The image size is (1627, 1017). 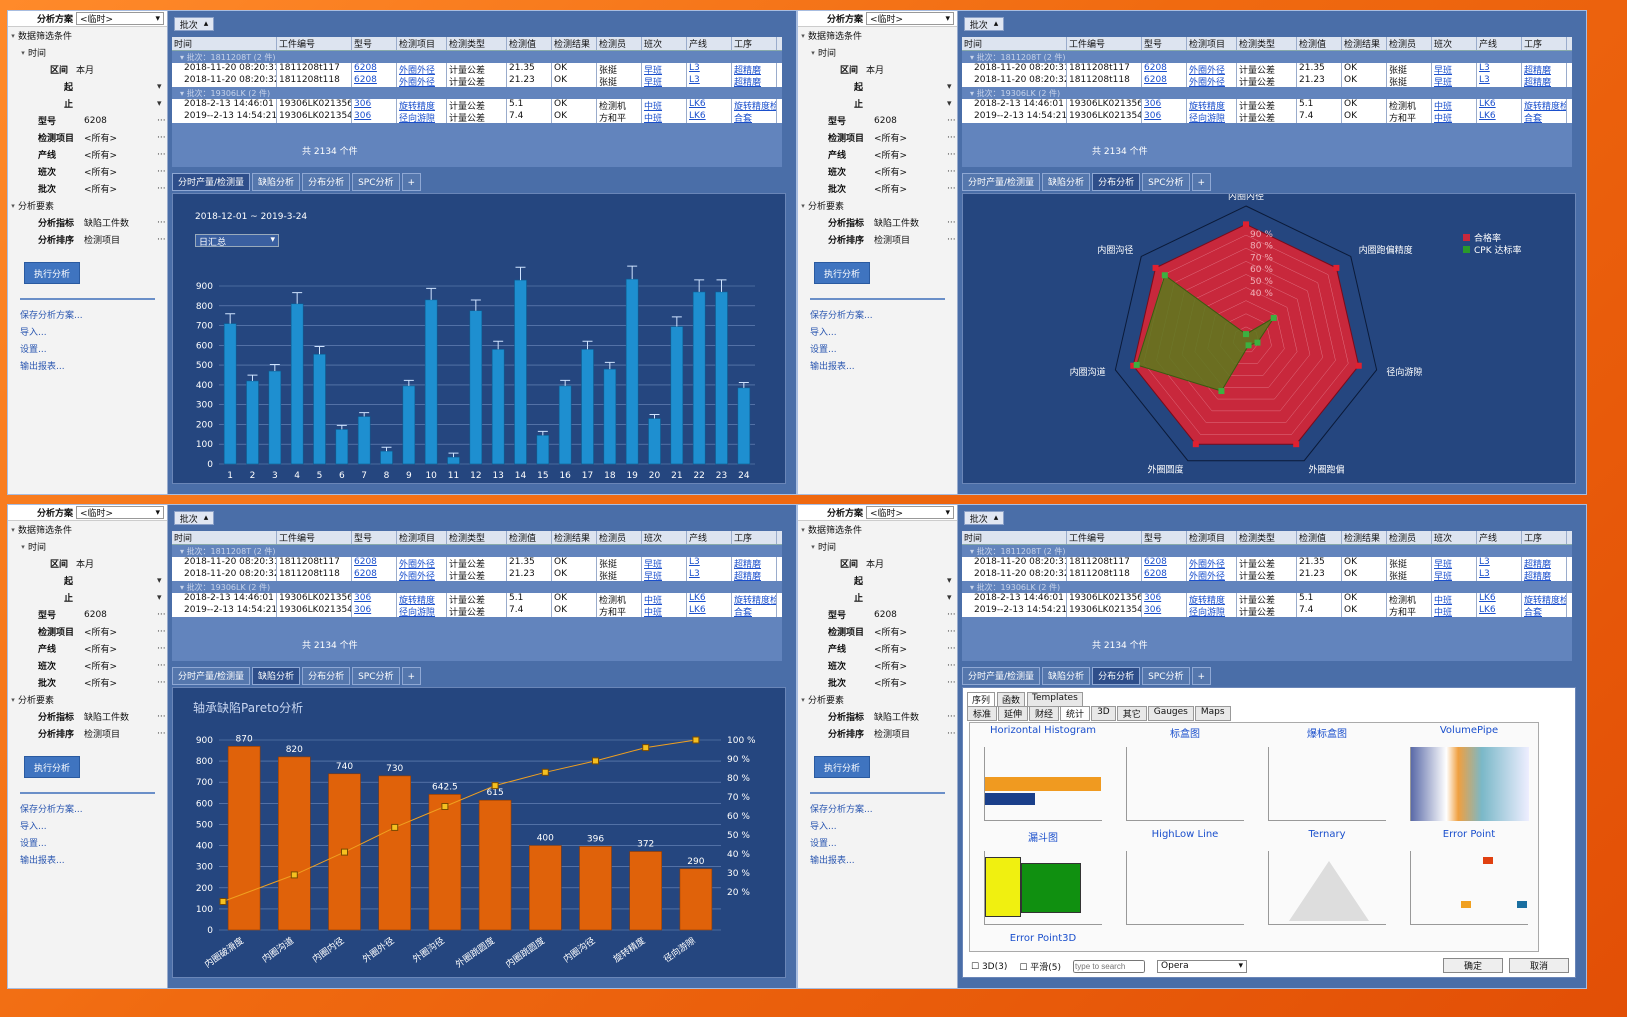 What do you see at coordinates (891, 667) in the screenshot?
I see `shift-value: <所有>` at bounding box center [891, 667].